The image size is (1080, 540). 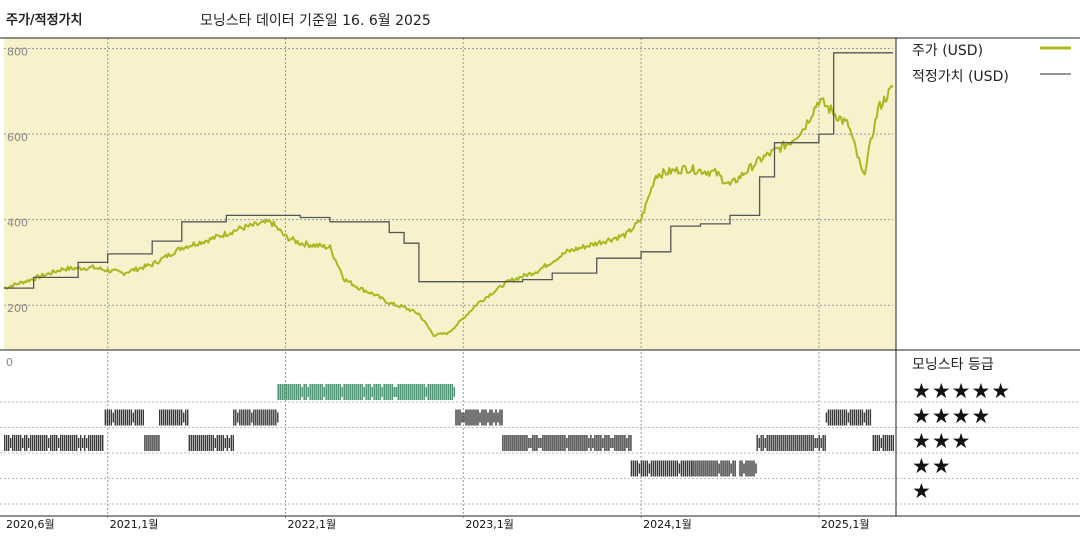 I want to click on legend-fair-value-label: 적정가치 (USD), so click(x=960, y=77).